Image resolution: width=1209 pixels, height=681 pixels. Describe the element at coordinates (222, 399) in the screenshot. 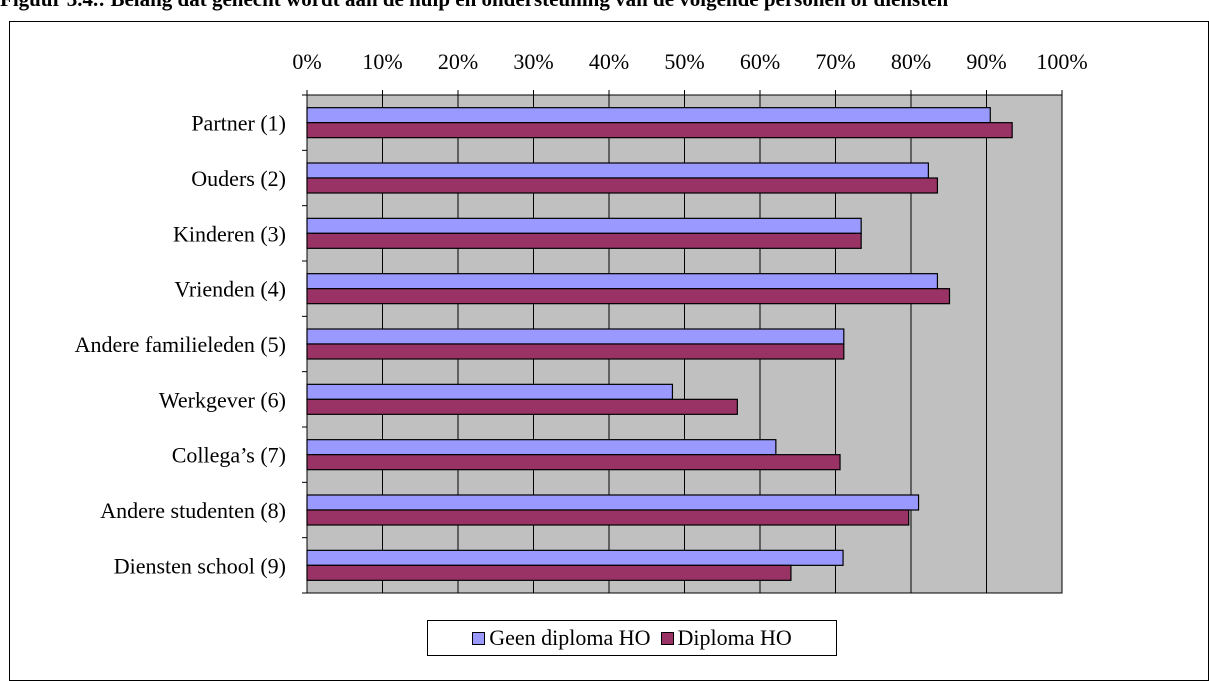

I see `category-label: Werkgever (6)` at that location.